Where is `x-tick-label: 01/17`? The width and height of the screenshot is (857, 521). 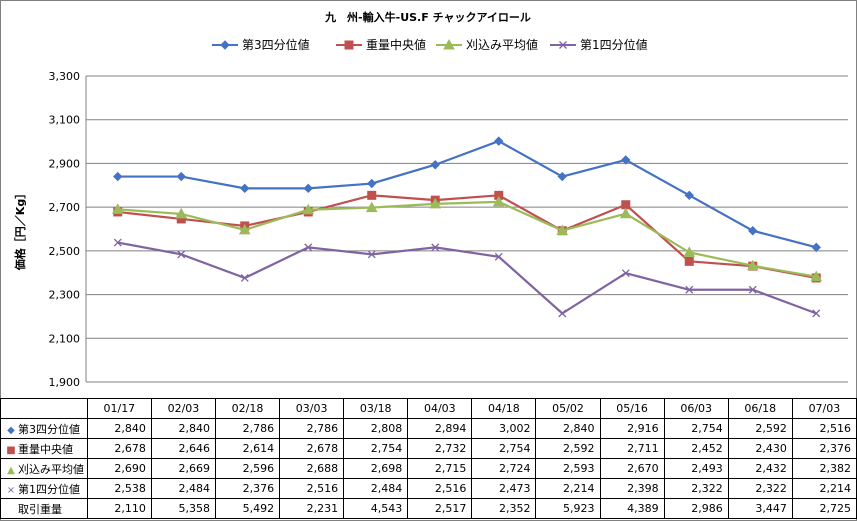 x-tick-label: 01/17 is located at coordinates (119, 408).